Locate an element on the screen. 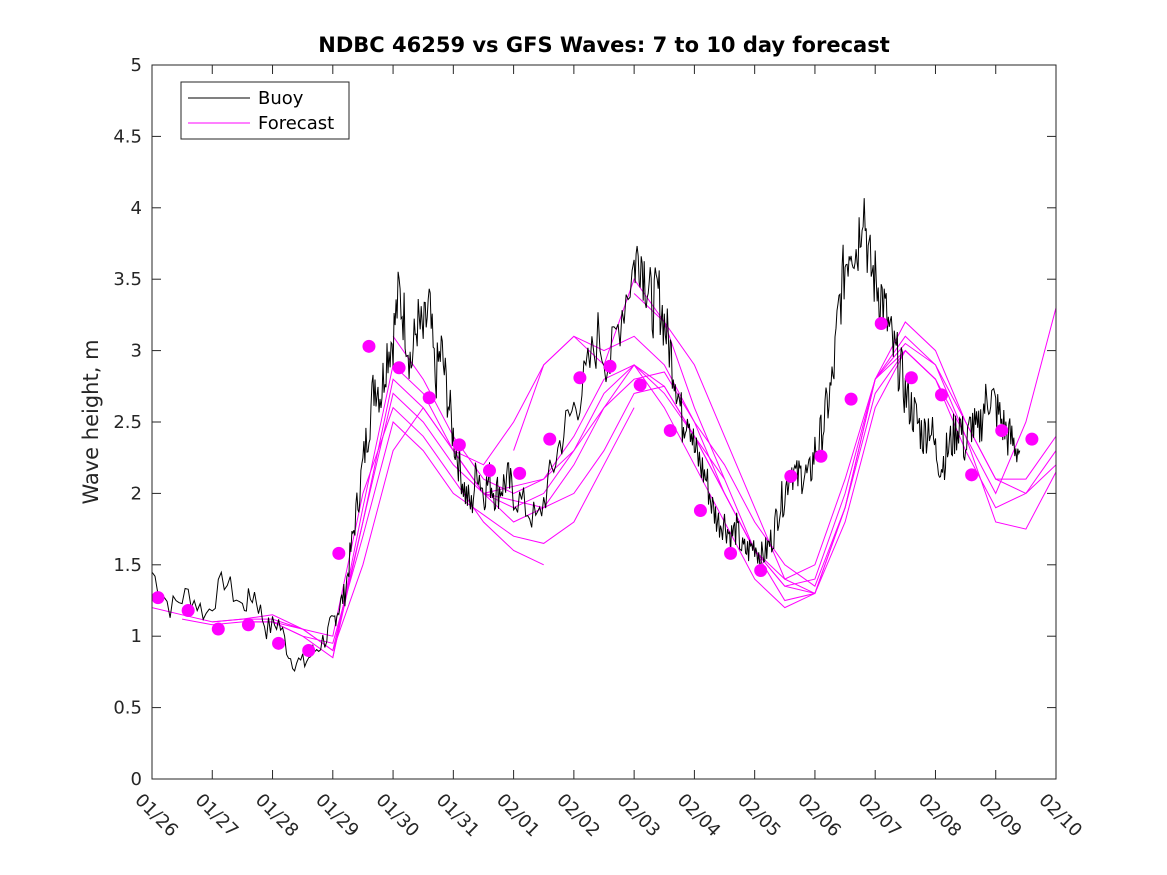 This screenshot has height=875, width=1167. x-tick-label: 02/01 is located at coordinates (518, 816).